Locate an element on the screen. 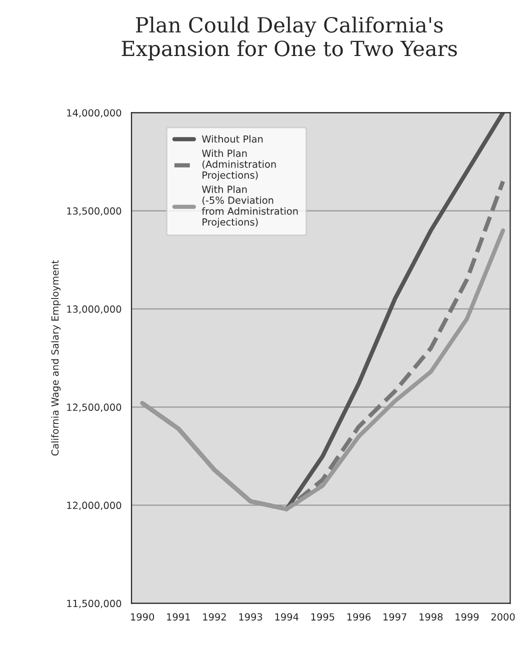 This screenshot has height=663, width=526. chart-title: Plan Could Delay California's Expansion for One to Two Years is located at coordinates (289, 38).